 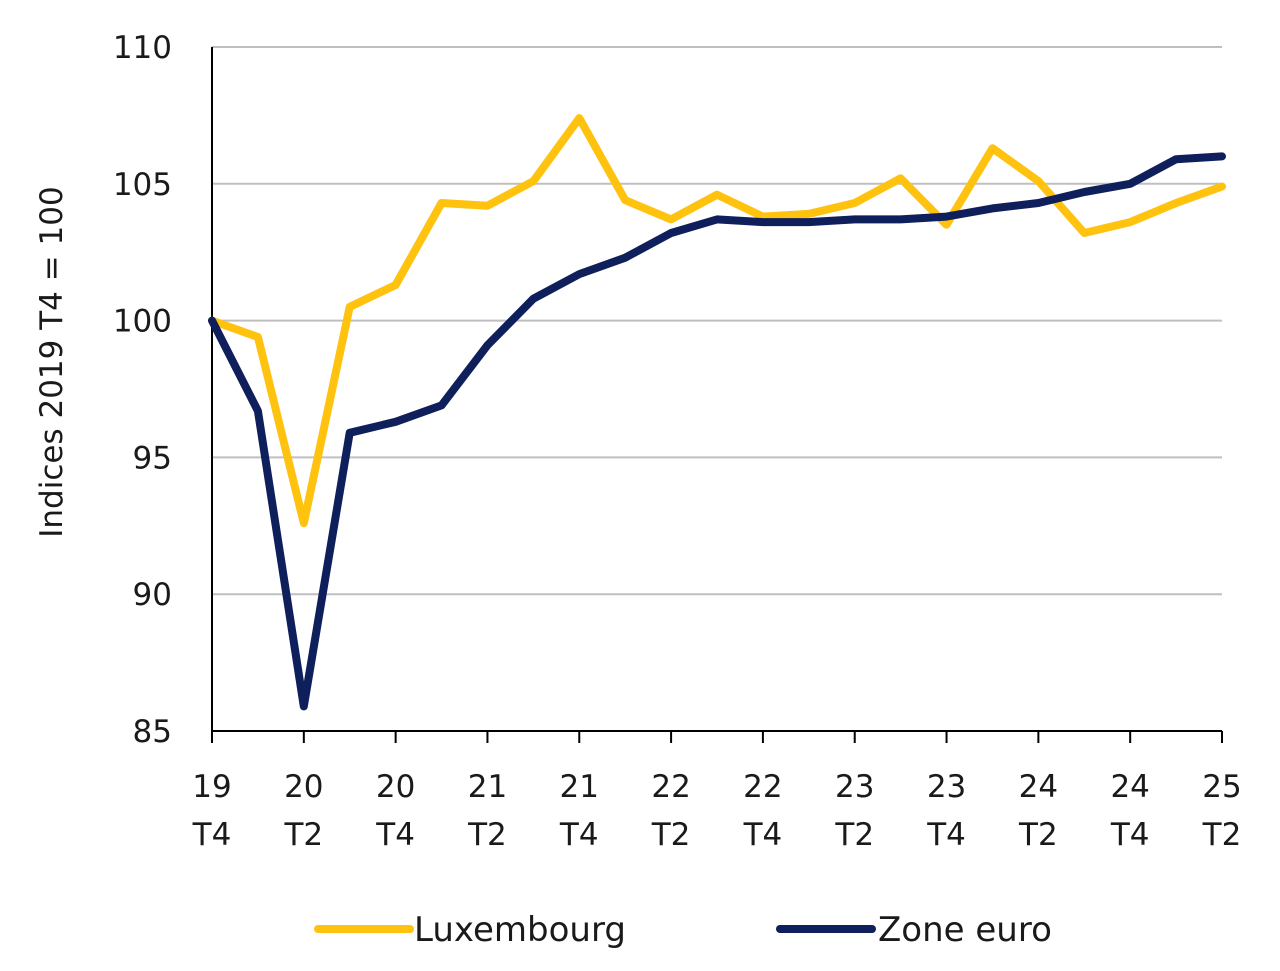 What do you see at coordinates (683, 930) in the screenshot?
I see `legend: Luxembourg Zone euro` at bounding box center [683, 930].